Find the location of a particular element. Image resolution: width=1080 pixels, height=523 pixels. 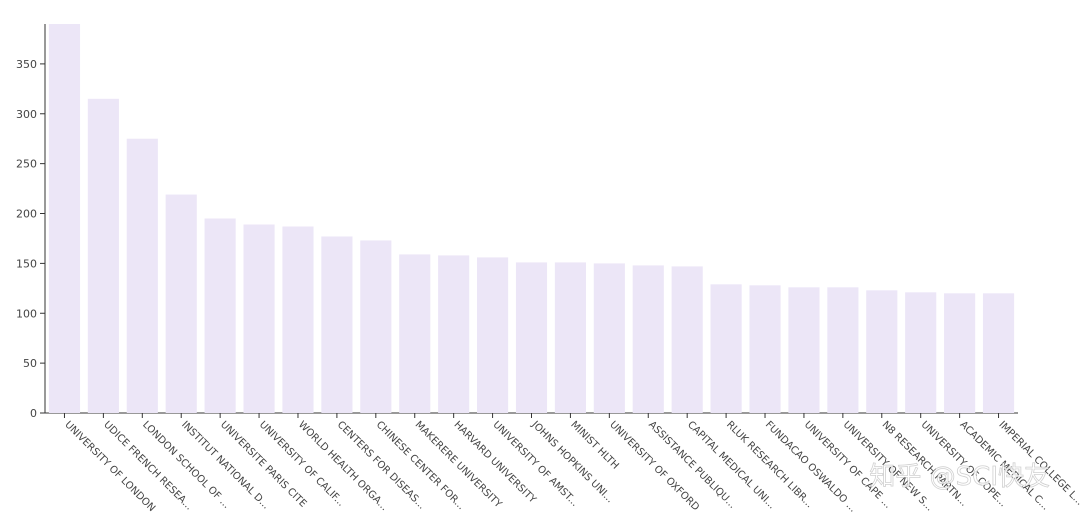

y-tick-label: 0 is located at coordinates (33, 413).